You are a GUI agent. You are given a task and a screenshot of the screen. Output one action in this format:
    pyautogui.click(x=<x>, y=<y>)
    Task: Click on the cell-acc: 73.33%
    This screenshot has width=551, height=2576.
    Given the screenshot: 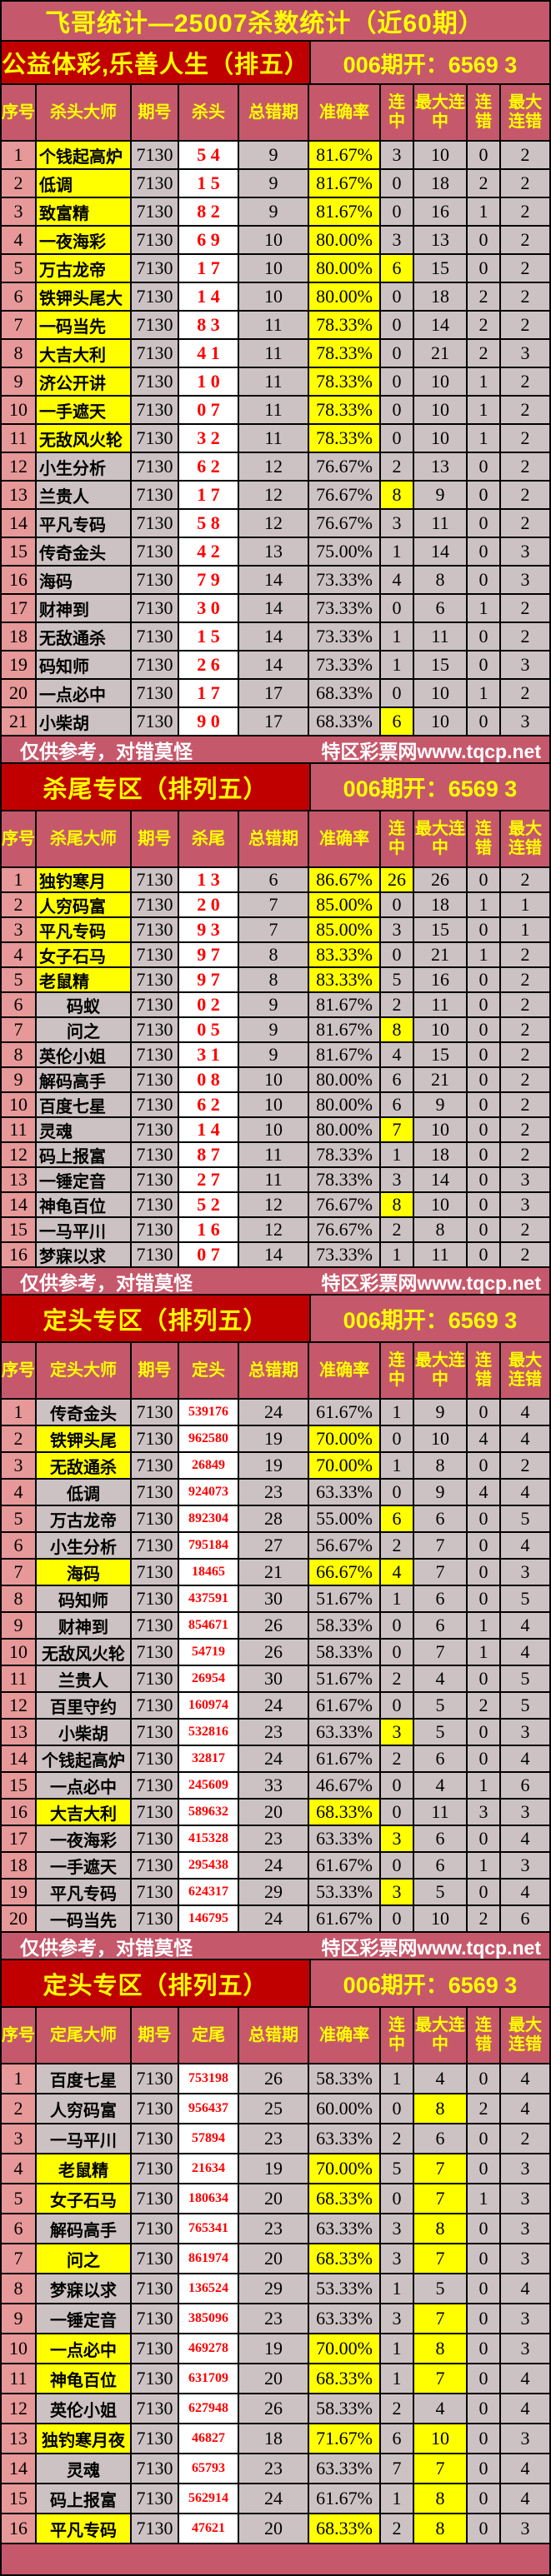 What is the action you would take?
    pyautogui.click(x=344, y=664)
    